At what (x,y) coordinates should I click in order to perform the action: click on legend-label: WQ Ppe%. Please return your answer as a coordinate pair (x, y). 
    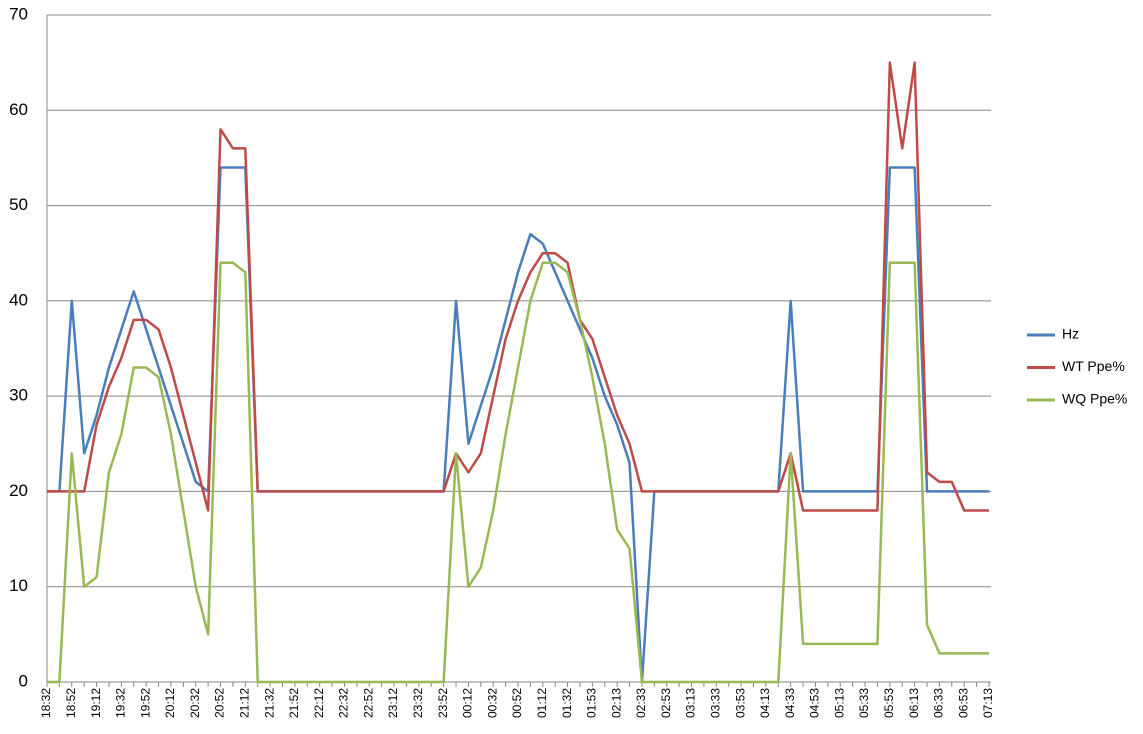
    Looking at the image, I should click on (1094, 399).